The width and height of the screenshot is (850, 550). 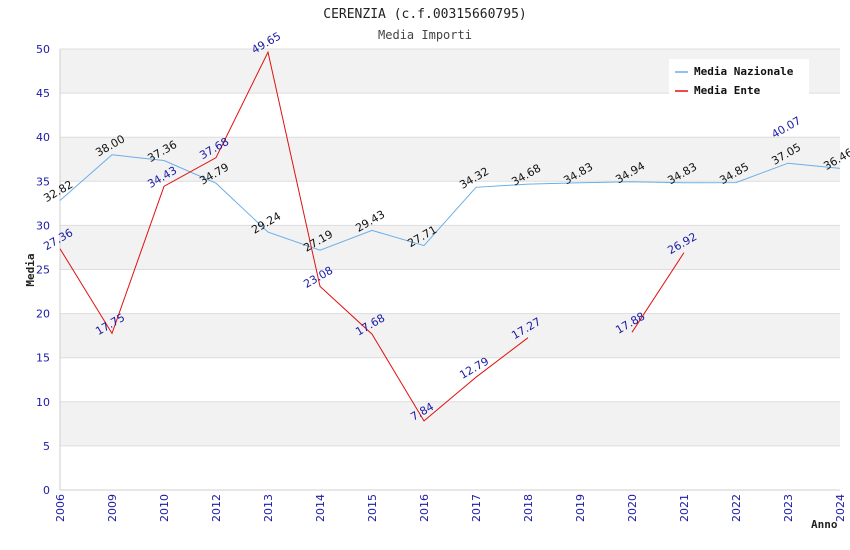 I want to click on chart-title: CERENZIA (c.f.00315660795), so click(x=425, y=14).